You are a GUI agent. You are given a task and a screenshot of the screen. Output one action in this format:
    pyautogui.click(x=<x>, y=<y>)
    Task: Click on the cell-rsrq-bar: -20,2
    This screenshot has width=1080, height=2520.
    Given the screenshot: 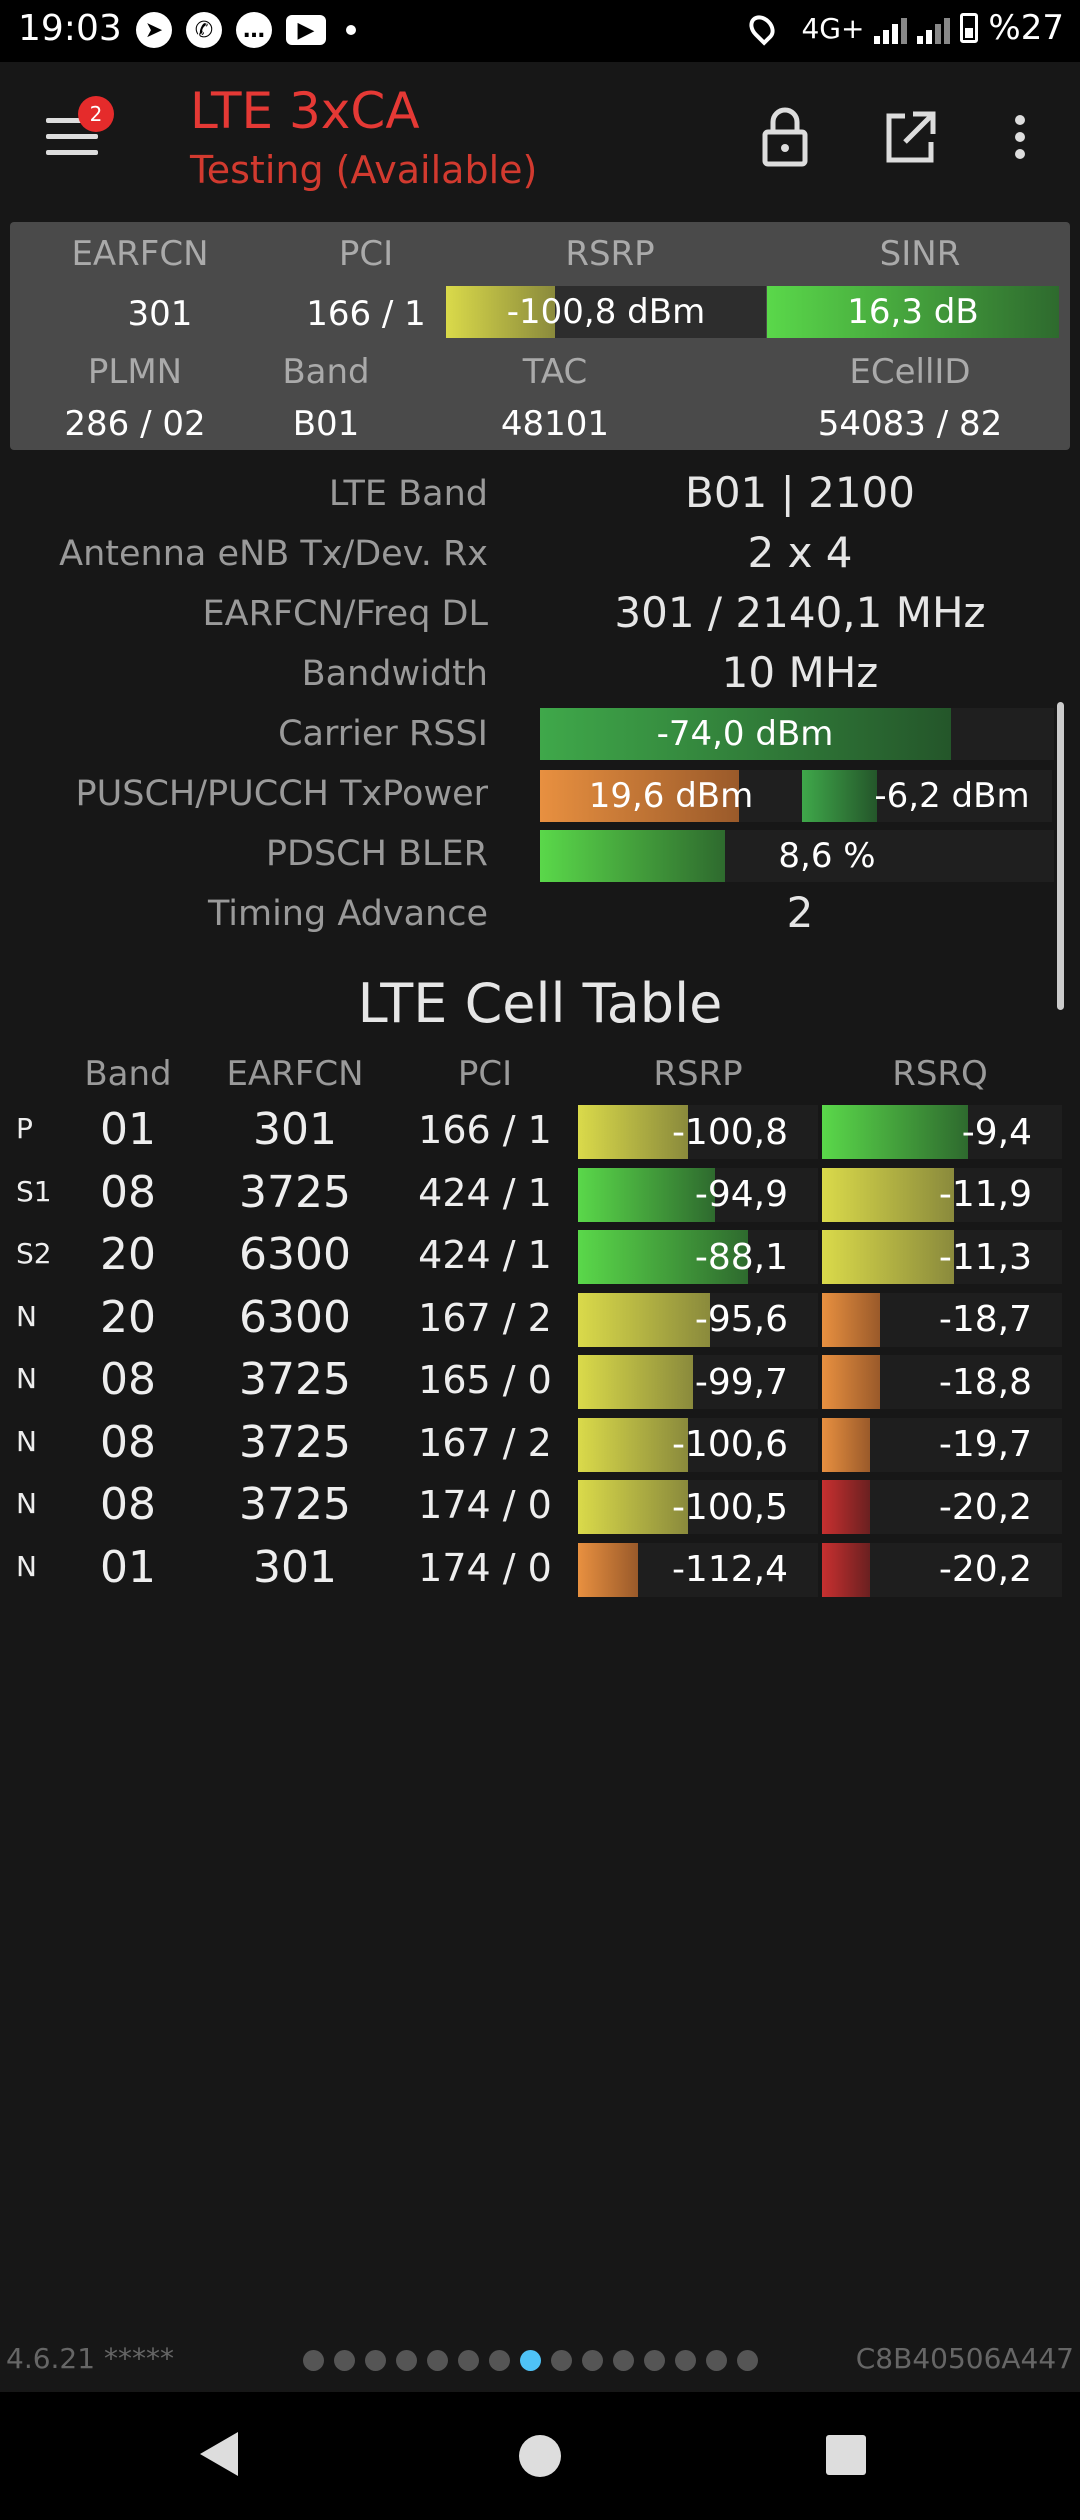 What is the action you would take?
    pyautogui.click(x=942, y=1569)
    